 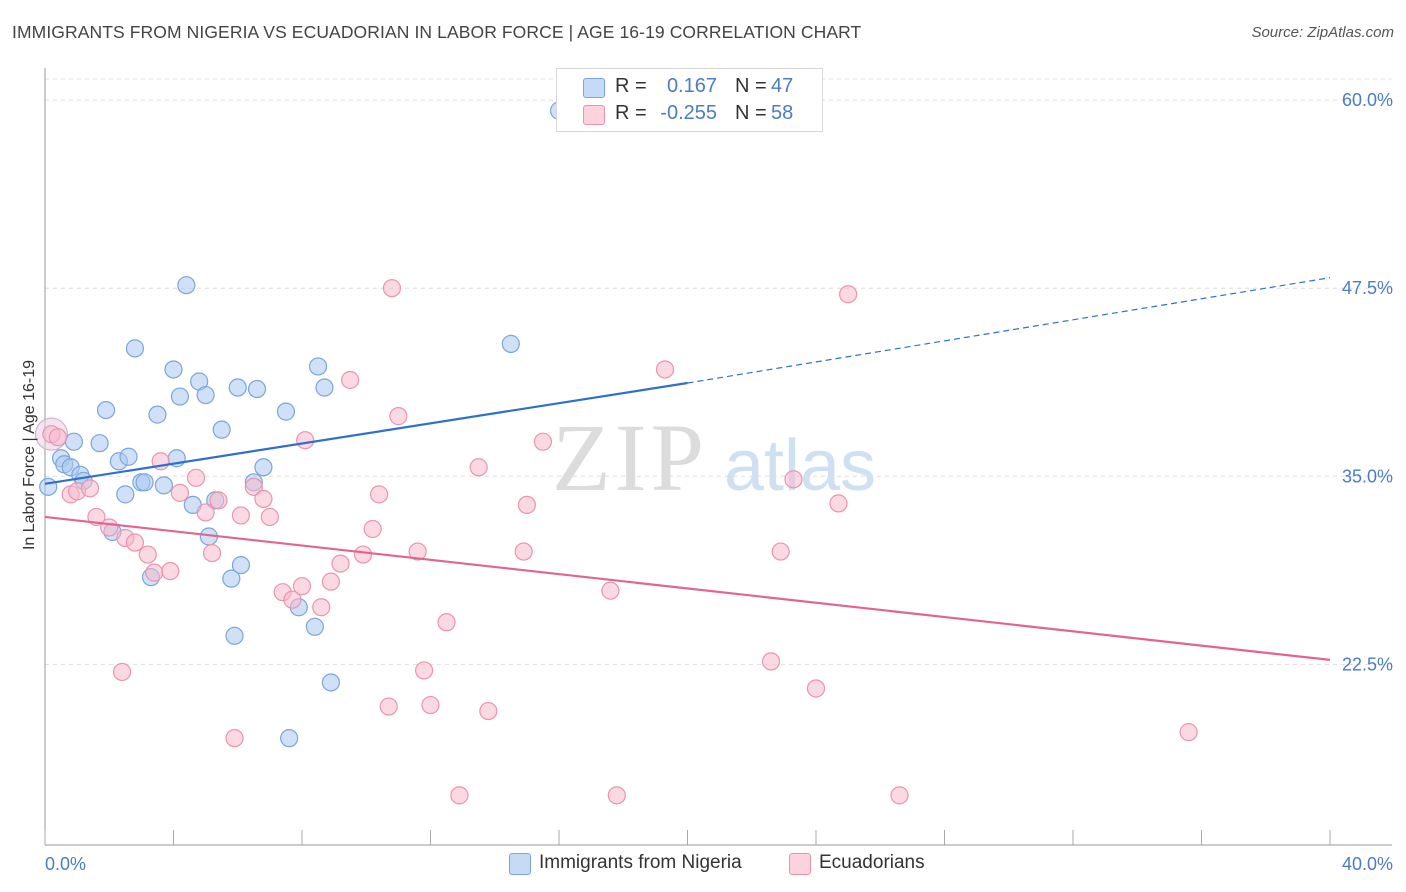 I want to click on legend-r-value: -0.255, so click(x=688, y=113).